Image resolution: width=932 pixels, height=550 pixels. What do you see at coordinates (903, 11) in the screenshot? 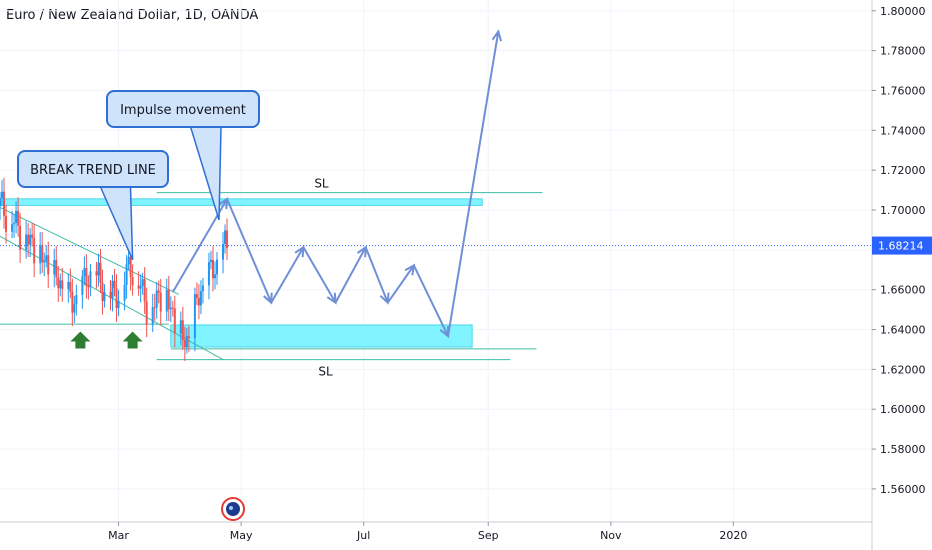
I see `price-tick-label: 1.80000` at bounding box center [903, 11].